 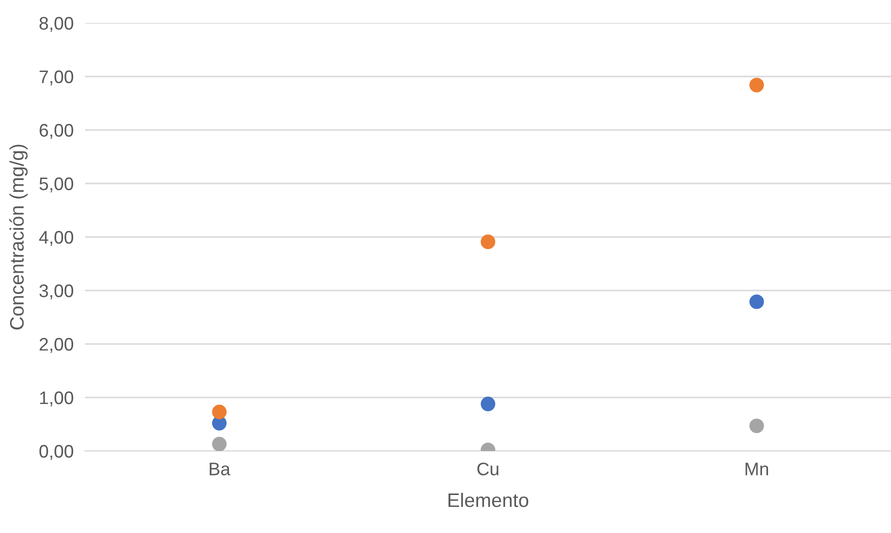 I want to click on y-tick-label: 5,00, so click(x=56, y=184).